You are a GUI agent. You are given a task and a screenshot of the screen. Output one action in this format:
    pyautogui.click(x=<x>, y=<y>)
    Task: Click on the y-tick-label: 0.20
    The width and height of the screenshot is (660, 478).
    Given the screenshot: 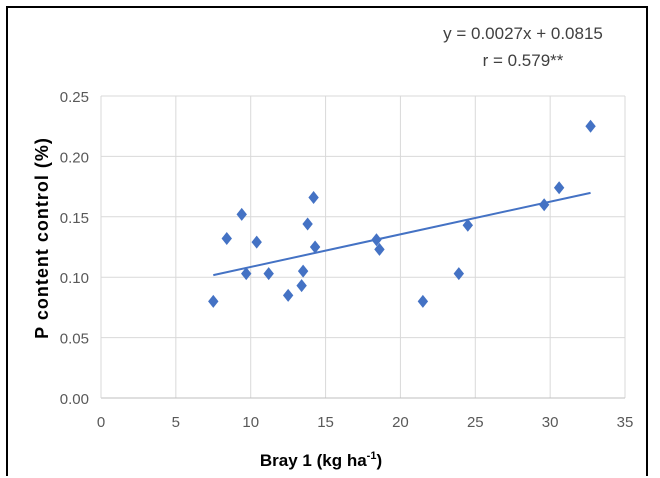 What is the action you would take?
    pyautogui.click(x=74, y=157)
    